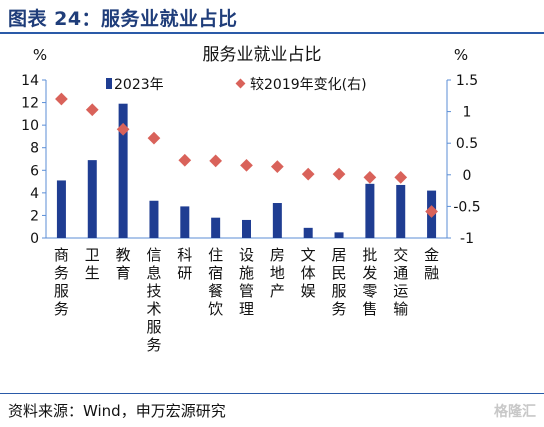 This screenshot has width=544, height=427. I want to click on category-label: 教育, so click(123, 264).